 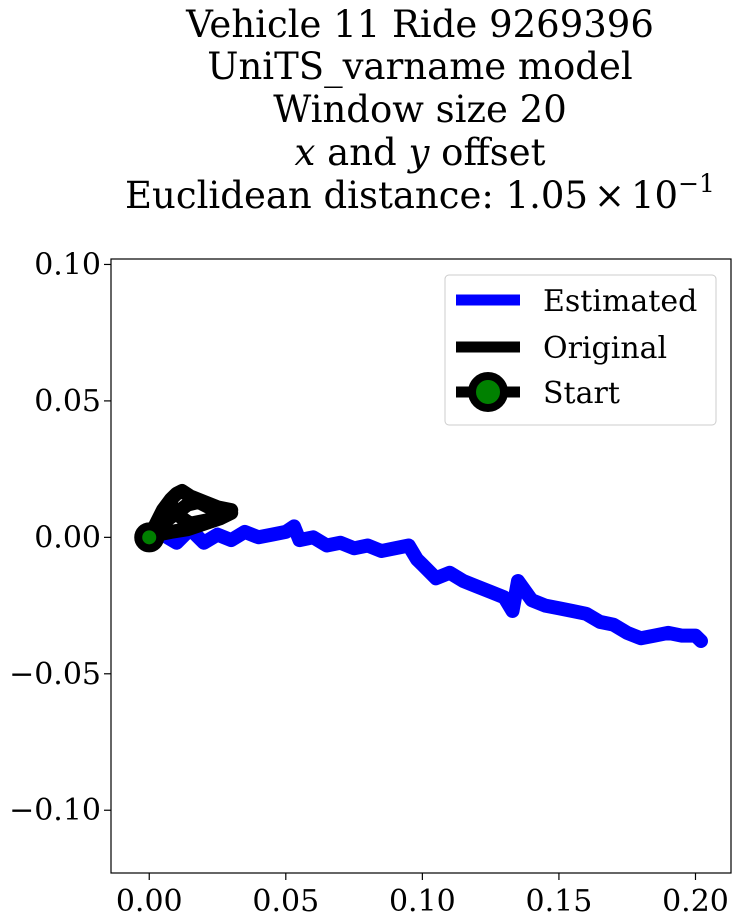 What do you see at coordinates (419, 24) in the screenshot?
I see `title-line-1: Vehicle 11 Ride 9269396` at bounding box center [419, 24].